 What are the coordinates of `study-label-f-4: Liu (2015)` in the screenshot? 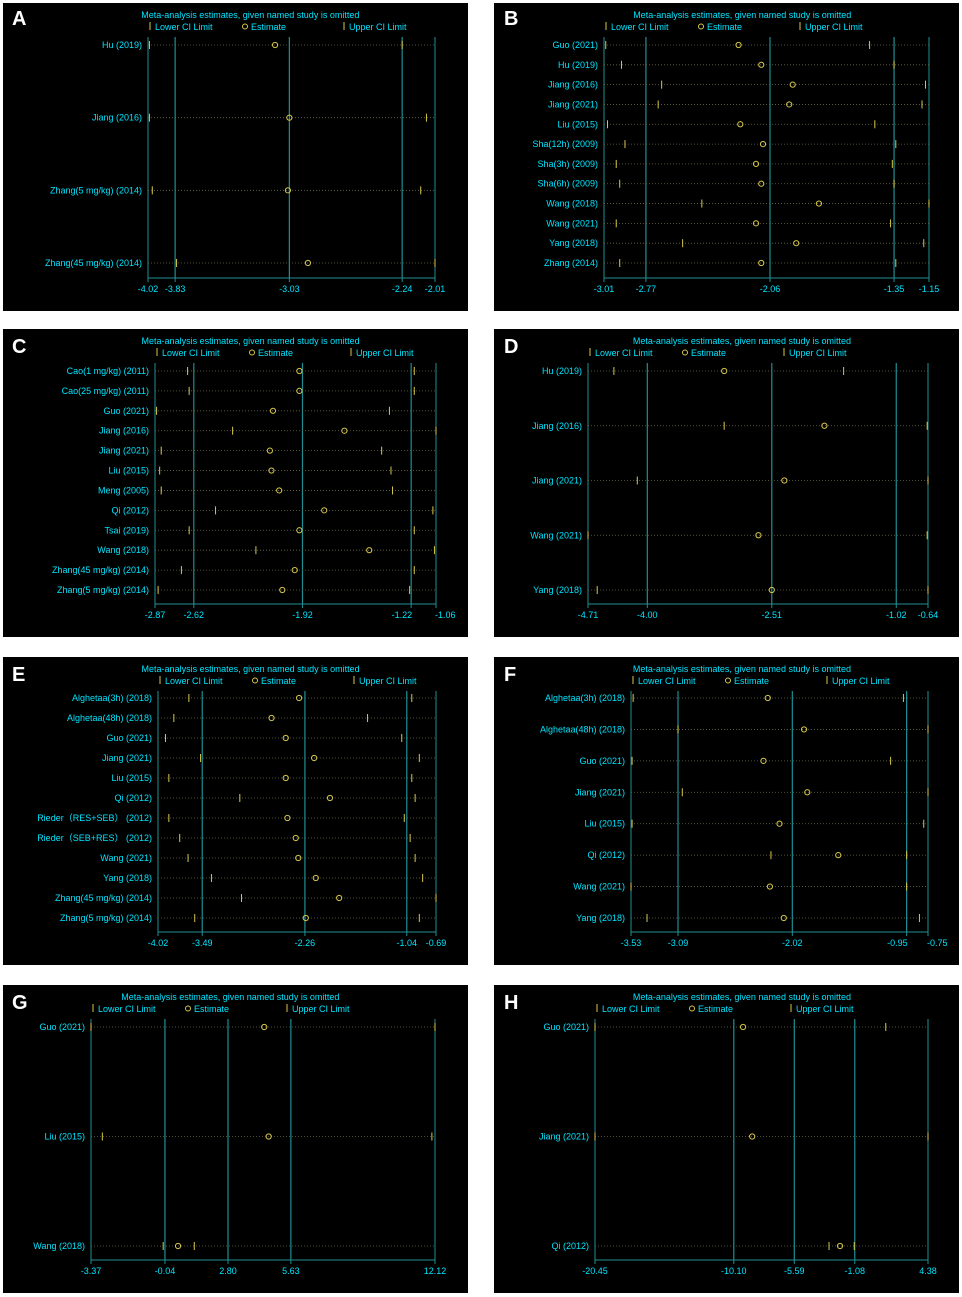 It's located at (604, 824).